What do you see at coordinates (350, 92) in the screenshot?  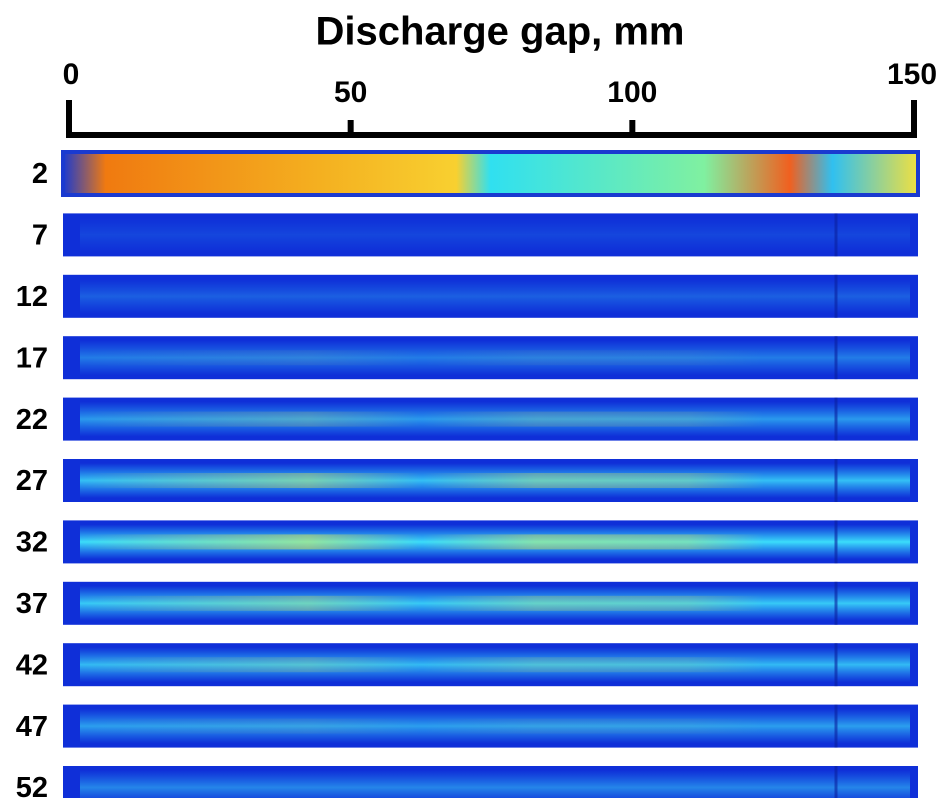 I see `tick-label: 50` at bounding box center [350, 92].